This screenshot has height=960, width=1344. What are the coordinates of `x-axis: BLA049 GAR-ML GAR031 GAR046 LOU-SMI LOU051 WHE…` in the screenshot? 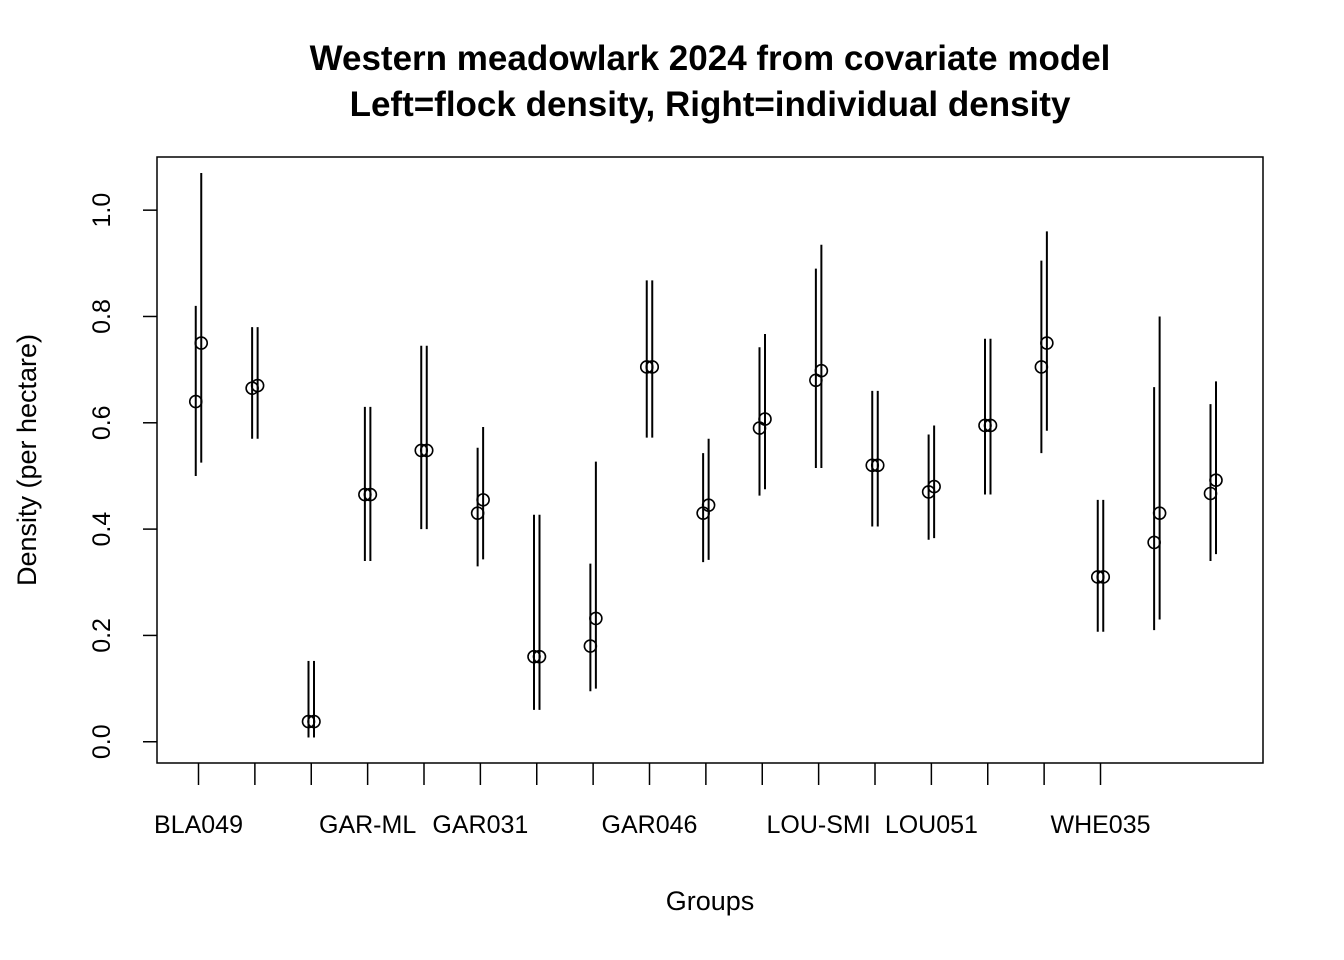 It's located at (652, 801).